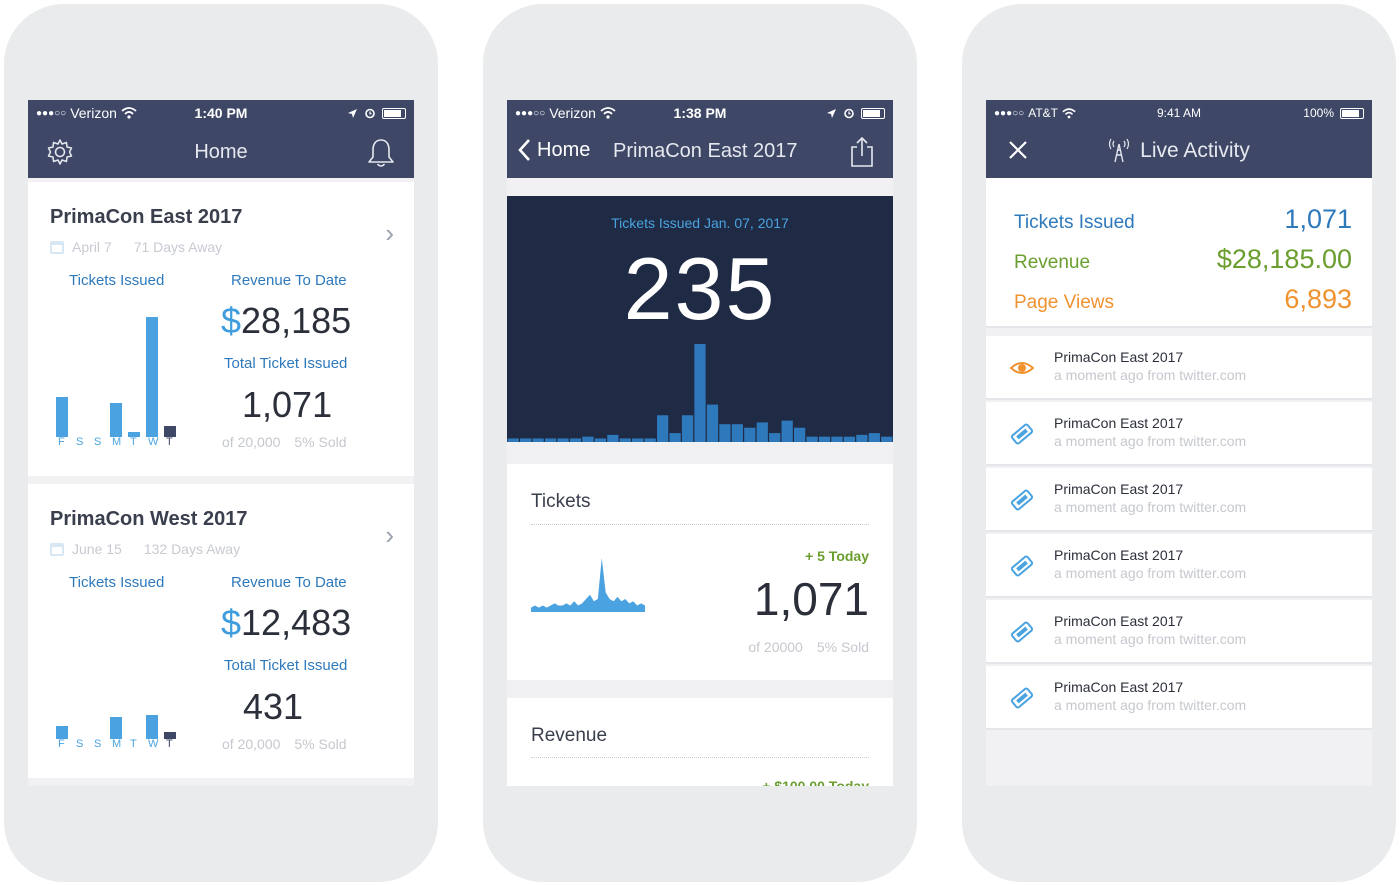 This screenshot has height=885, width=1400. Describe the element at coordinates (811, 599) in the screenshot. I see `tickets-total: 1,071` at that location.